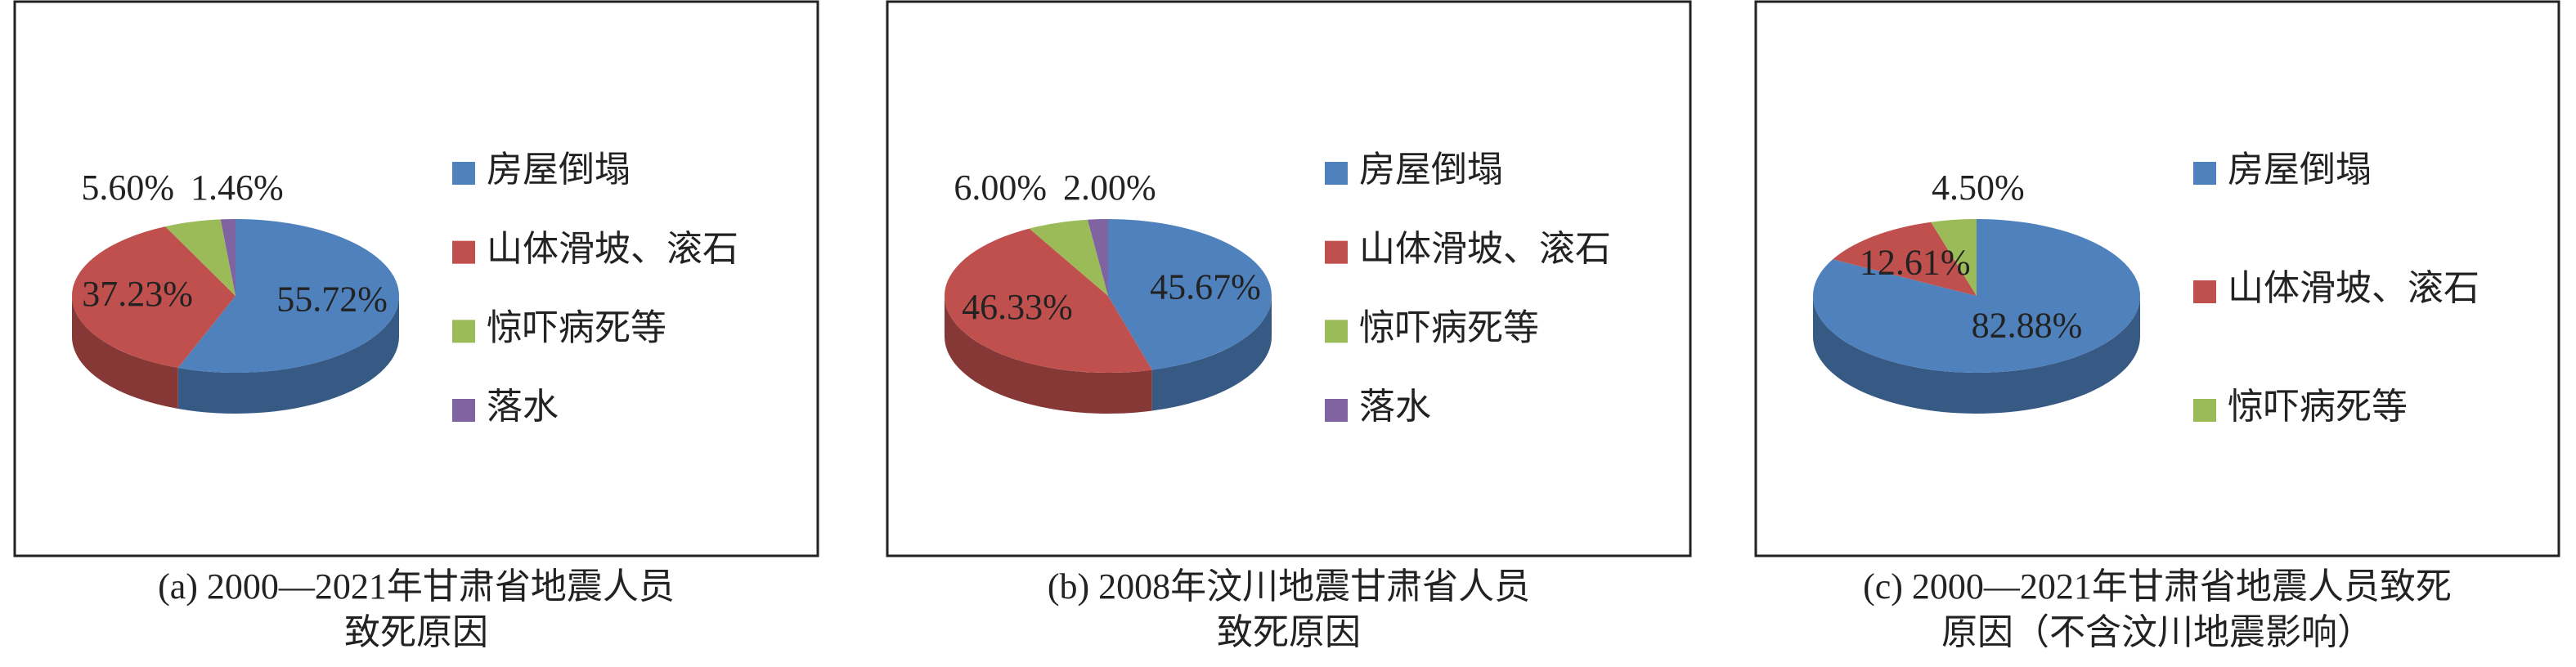 Image resolution: width=2576 pixels, height=667 pixels. I want to click on data-label: 6.00%, so click(1001, 188).